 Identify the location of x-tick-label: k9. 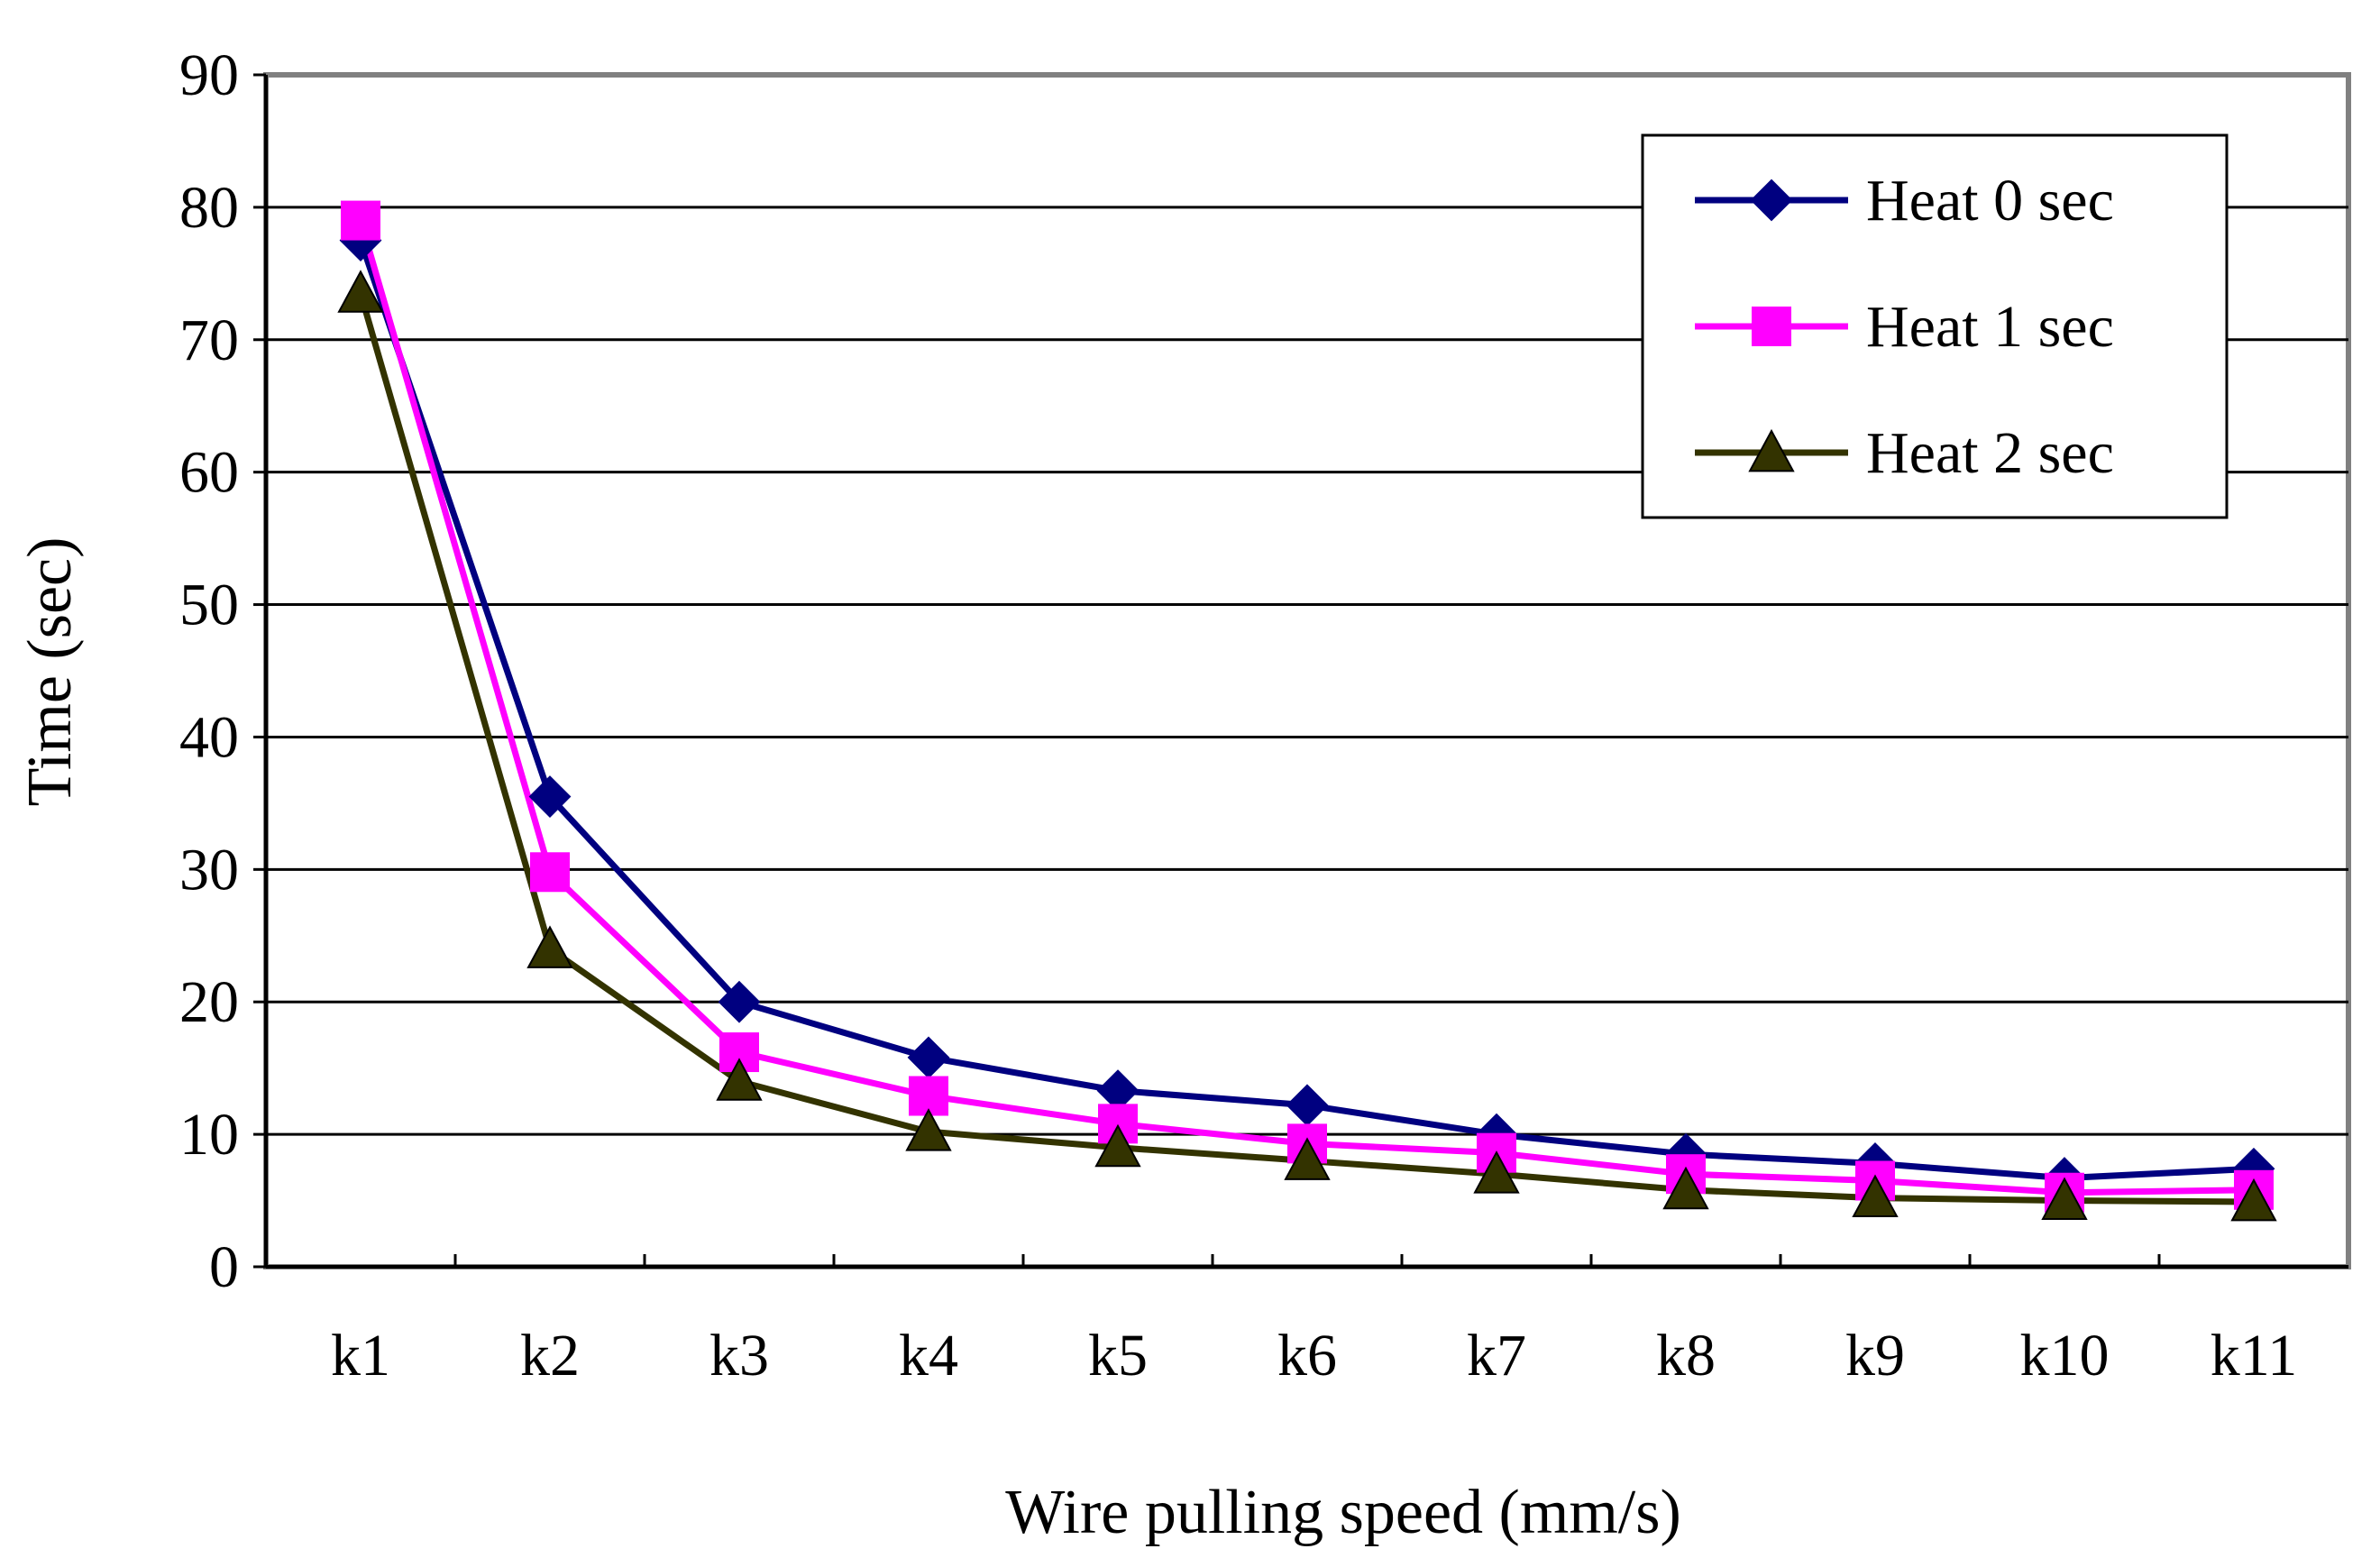
(1875, 1355).